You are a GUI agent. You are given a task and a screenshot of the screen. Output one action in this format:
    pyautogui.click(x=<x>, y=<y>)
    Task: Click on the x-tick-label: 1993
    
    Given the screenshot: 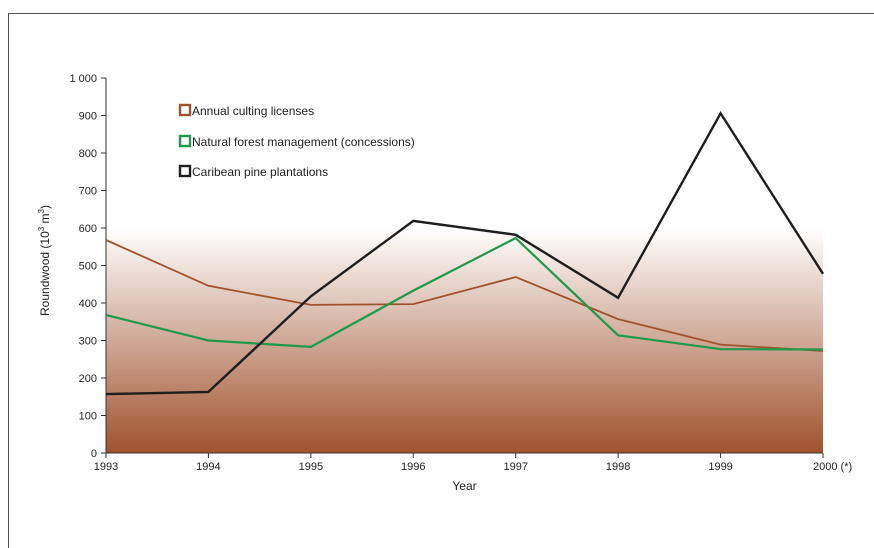 What is the action you would take?
    pyautogui.click(x=106, y=467)
    